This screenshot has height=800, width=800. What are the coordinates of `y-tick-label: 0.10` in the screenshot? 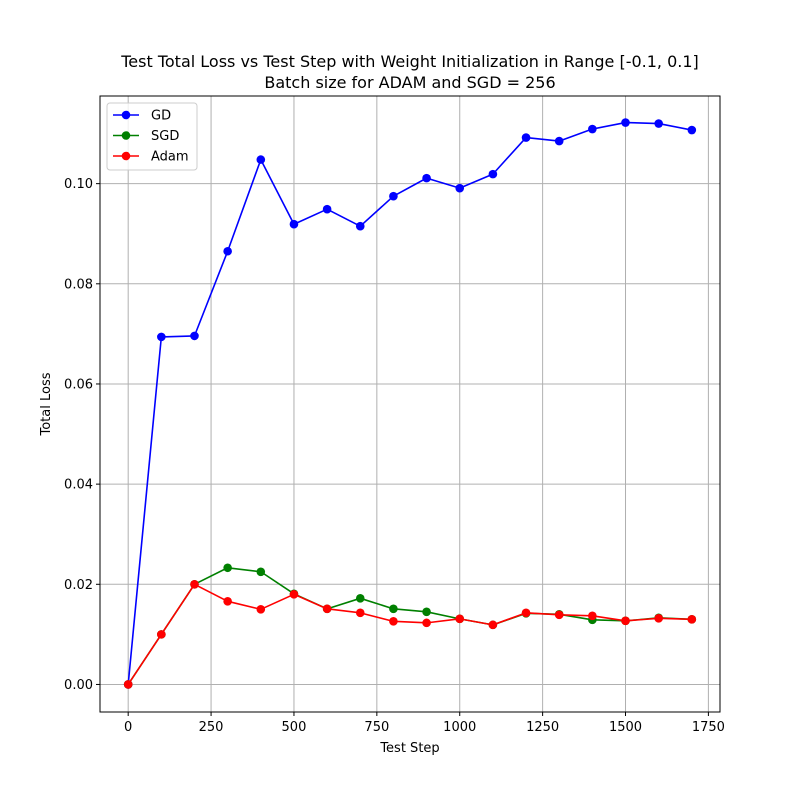 It's located at (78, 184).